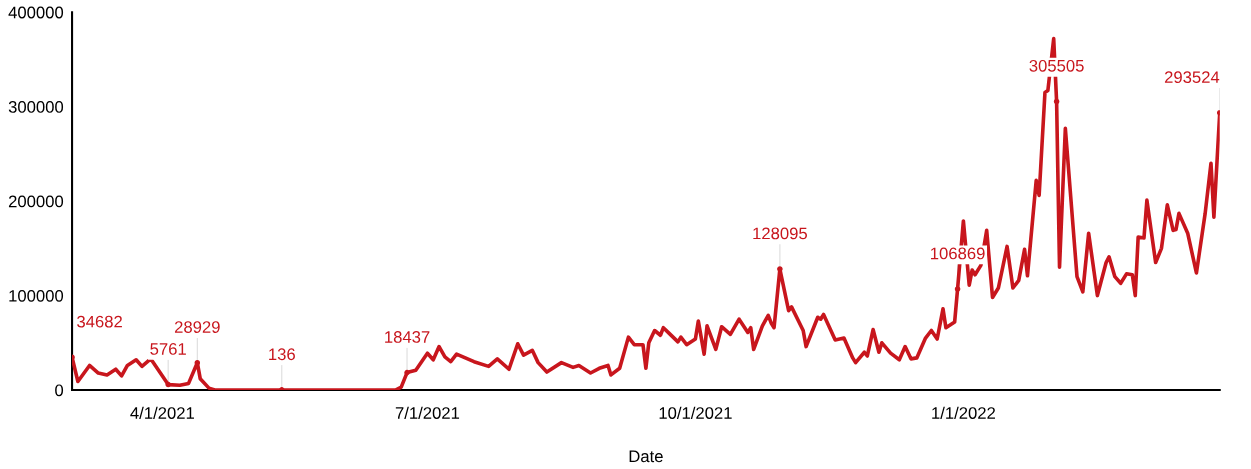  Describe the element at coordinates (407, 337) in the screenshot. I see `data-label: 18437` at that location.